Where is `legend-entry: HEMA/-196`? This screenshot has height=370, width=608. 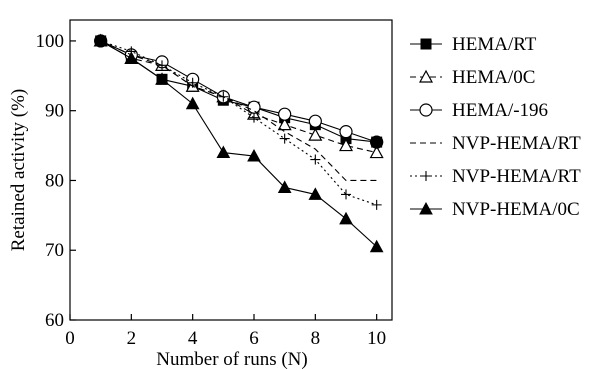
legend-entry: HEMA/-196 is located at coordinates (479, 110).